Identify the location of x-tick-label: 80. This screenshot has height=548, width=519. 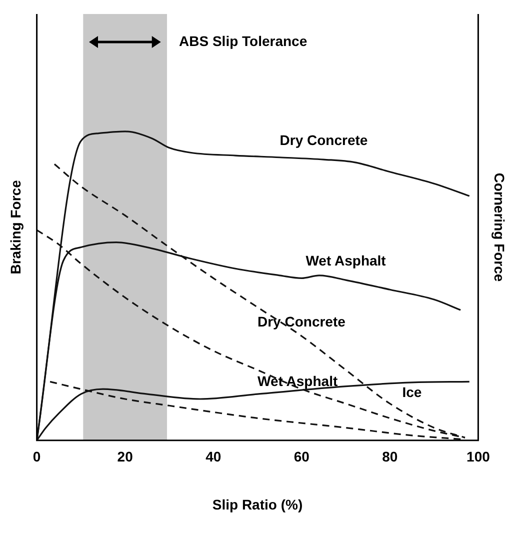
(390, 456).